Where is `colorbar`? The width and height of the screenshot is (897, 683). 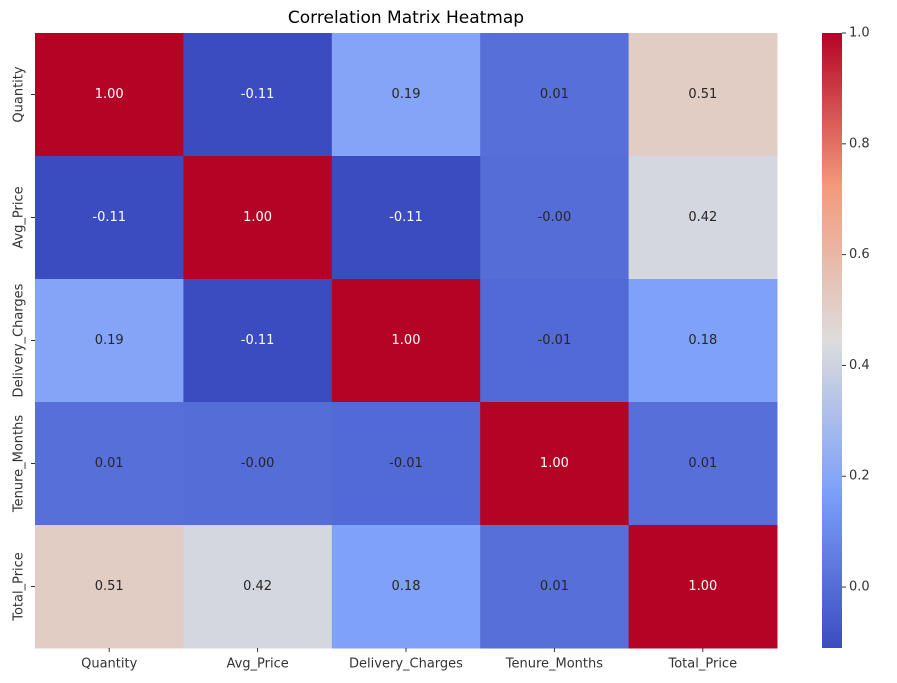 colorbar is located at coordinates (832, 340).